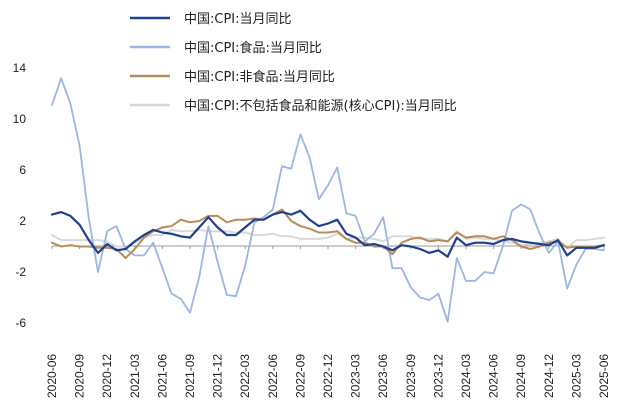  I want to click on legend-item-core: 中国:CPI:不包括食品和能源(核心CPI):当月同比, so click(293, 106).